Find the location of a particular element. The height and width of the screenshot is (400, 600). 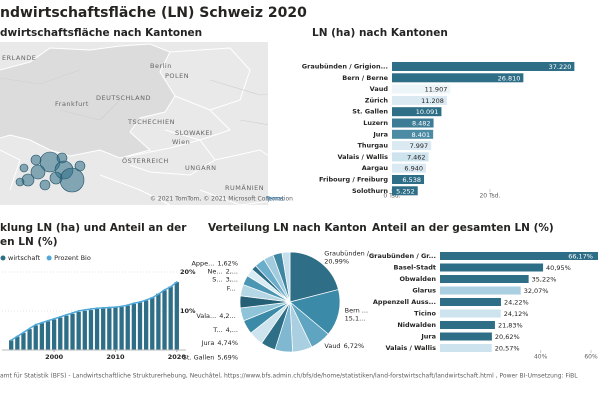

value-label: 21,83% is located at coordinates (510, 326).